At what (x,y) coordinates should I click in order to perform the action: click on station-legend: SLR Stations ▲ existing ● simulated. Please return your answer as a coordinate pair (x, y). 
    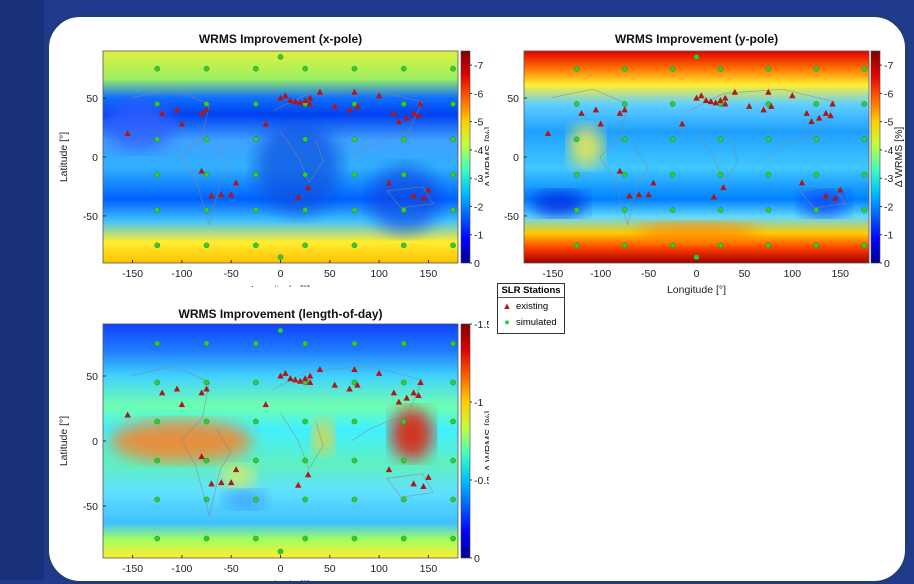
    Looking at the image, I should click on (531, 308).